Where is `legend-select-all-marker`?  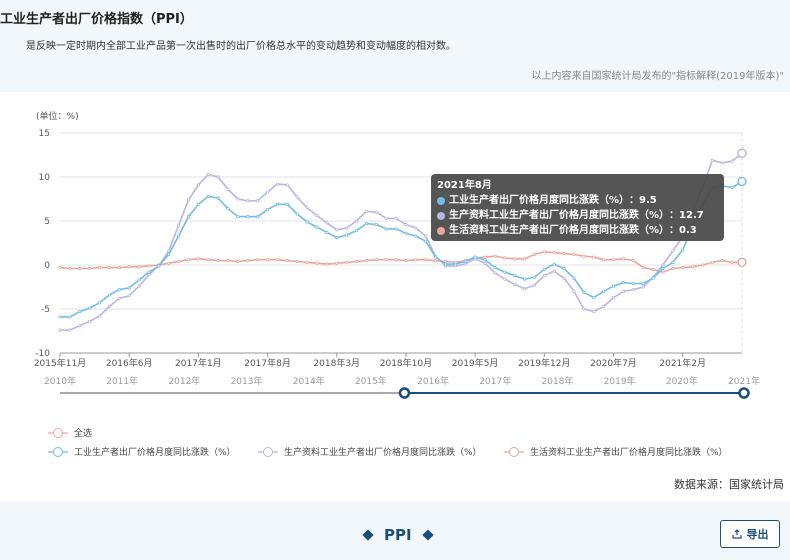
legend-select-all-marker is located at coordinates (58, 433).